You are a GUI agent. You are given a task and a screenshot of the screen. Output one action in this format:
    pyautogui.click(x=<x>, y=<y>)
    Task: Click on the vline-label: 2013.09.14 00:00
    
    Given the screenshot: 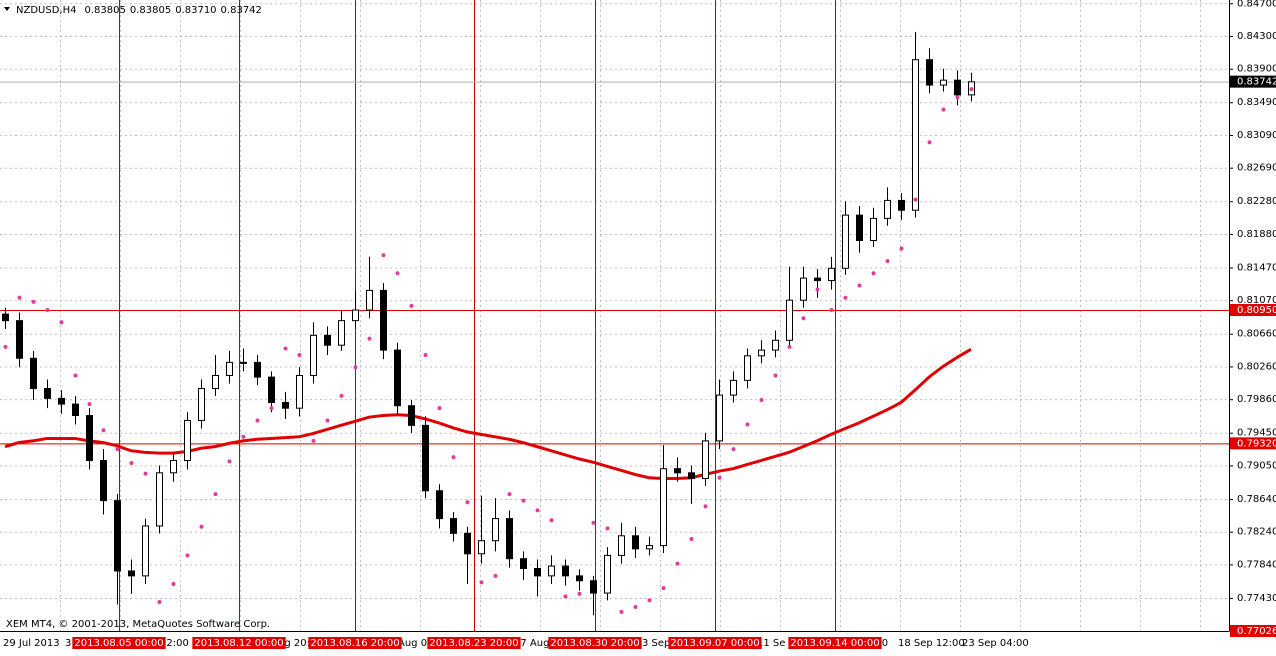 What is the action you would take?
    pyautogui.click(x=834, y=643)
    